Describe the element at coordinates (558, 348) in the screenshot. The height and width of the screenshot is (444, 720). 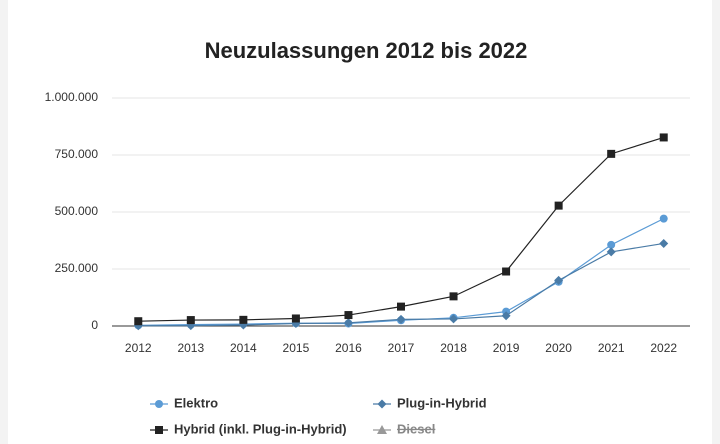
I see `x-tick-label: 2020` at that location.